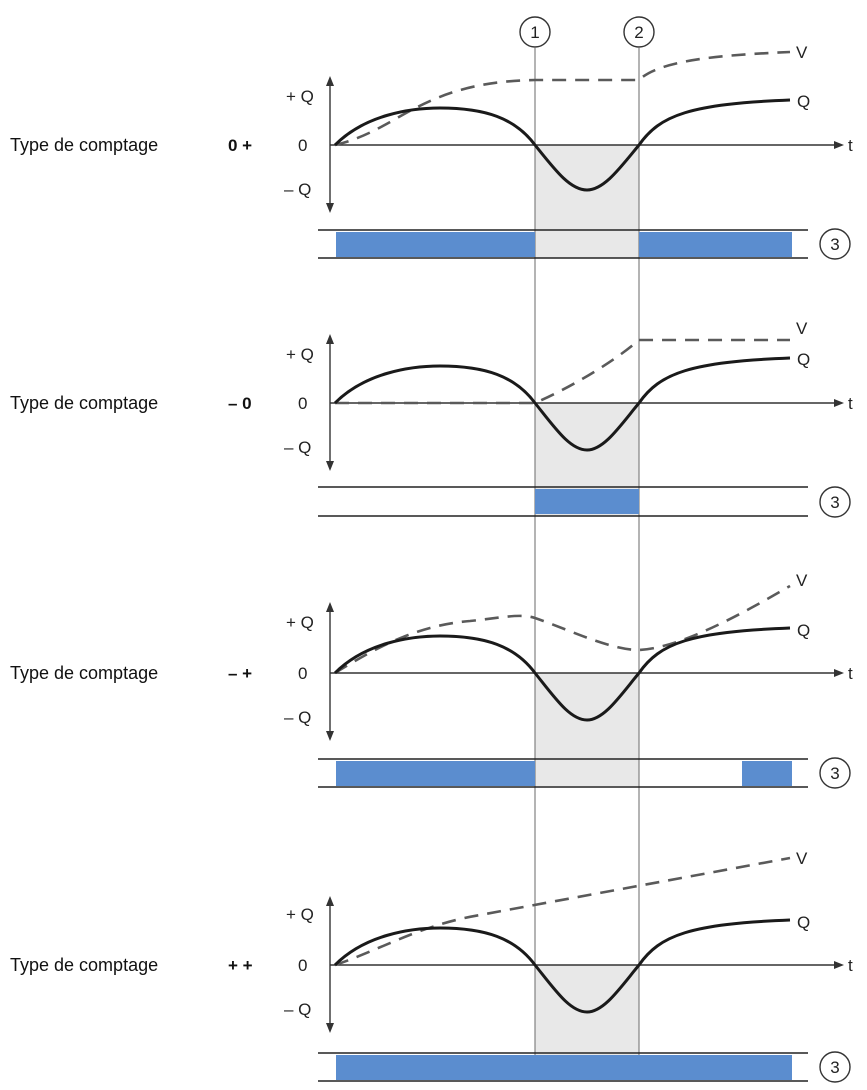 The image size is (867, 1090). I want to click on row-1-mode: 0 +, so click(240, 145).